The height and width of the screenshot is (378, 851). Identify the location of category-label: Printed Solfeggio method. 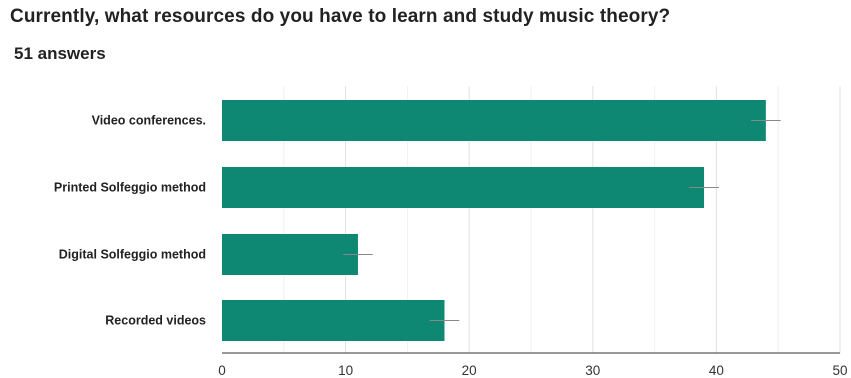
(130, 188).